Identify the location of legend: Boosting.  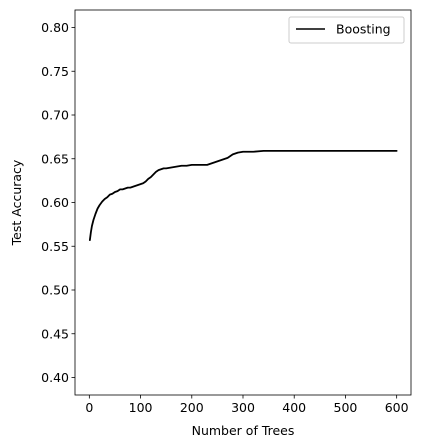
(346, 30).